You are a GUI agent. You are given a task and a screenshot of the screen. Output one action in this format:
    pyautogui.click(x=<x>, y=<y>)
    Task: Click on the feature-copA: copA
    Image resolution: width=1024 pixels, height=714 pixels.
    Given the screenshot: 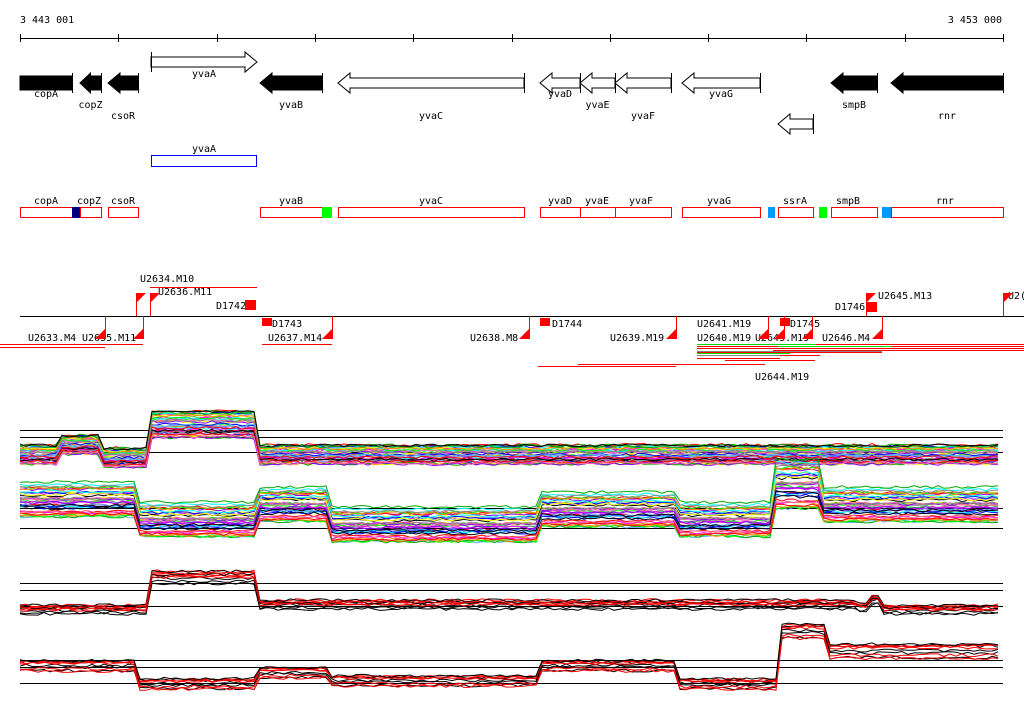 What is the action you would take?
    pyautogui.click(x=46, y=207)
    